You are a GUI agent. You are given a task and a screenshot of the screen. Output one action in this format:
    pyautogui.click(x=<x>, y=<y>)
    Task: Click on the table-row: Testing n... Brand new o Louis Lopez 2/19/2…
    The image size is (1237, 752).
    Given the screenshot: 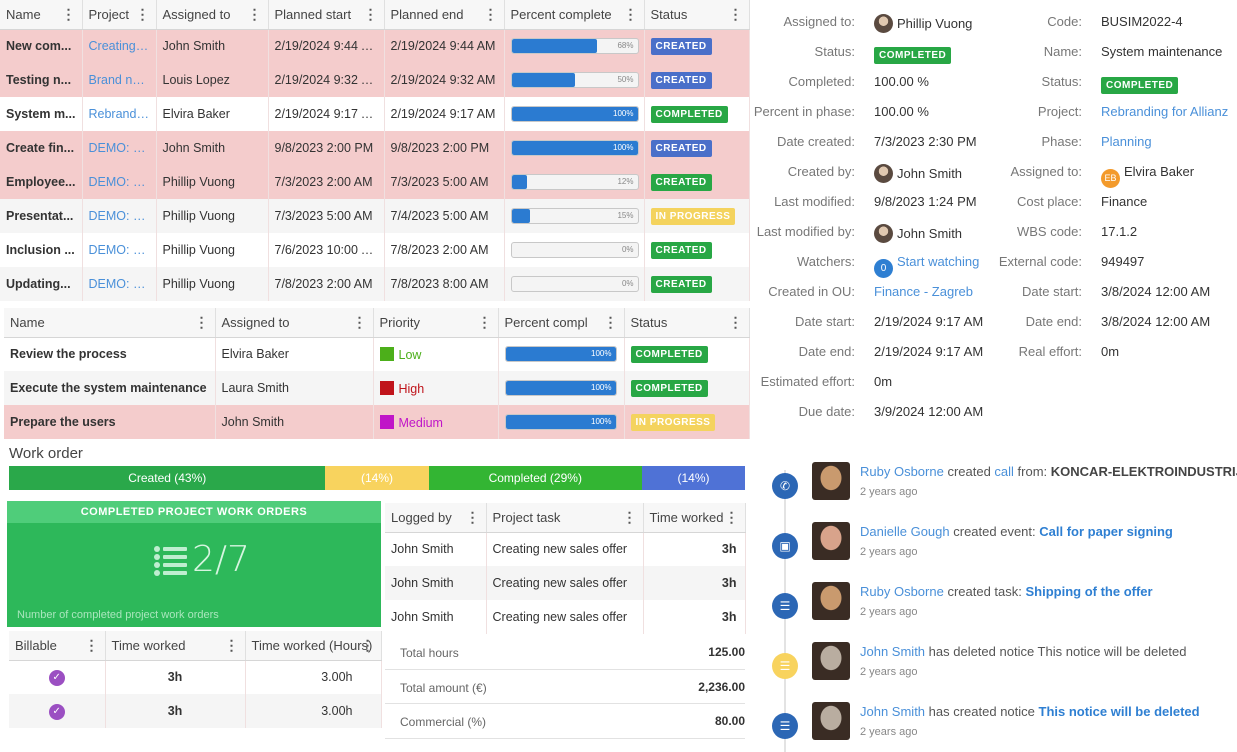 What is the action you would take?
    pyautogui.click(x=375, y=80)
    